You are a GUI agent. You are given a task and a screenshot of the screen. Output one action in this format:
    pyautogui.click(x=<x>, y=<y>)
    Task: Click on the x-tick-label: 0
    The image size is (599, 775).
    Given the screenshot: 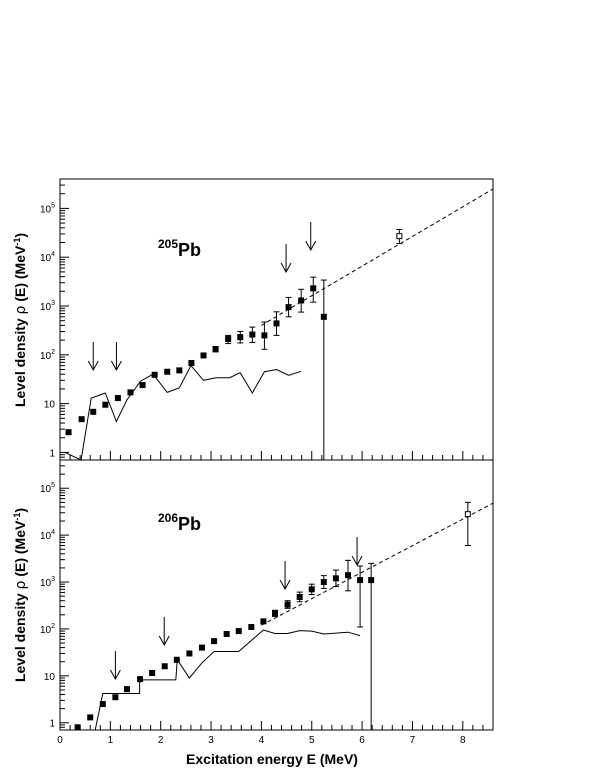 What is the action you would take?
    pyautogui.click(x=60, y=740)
    